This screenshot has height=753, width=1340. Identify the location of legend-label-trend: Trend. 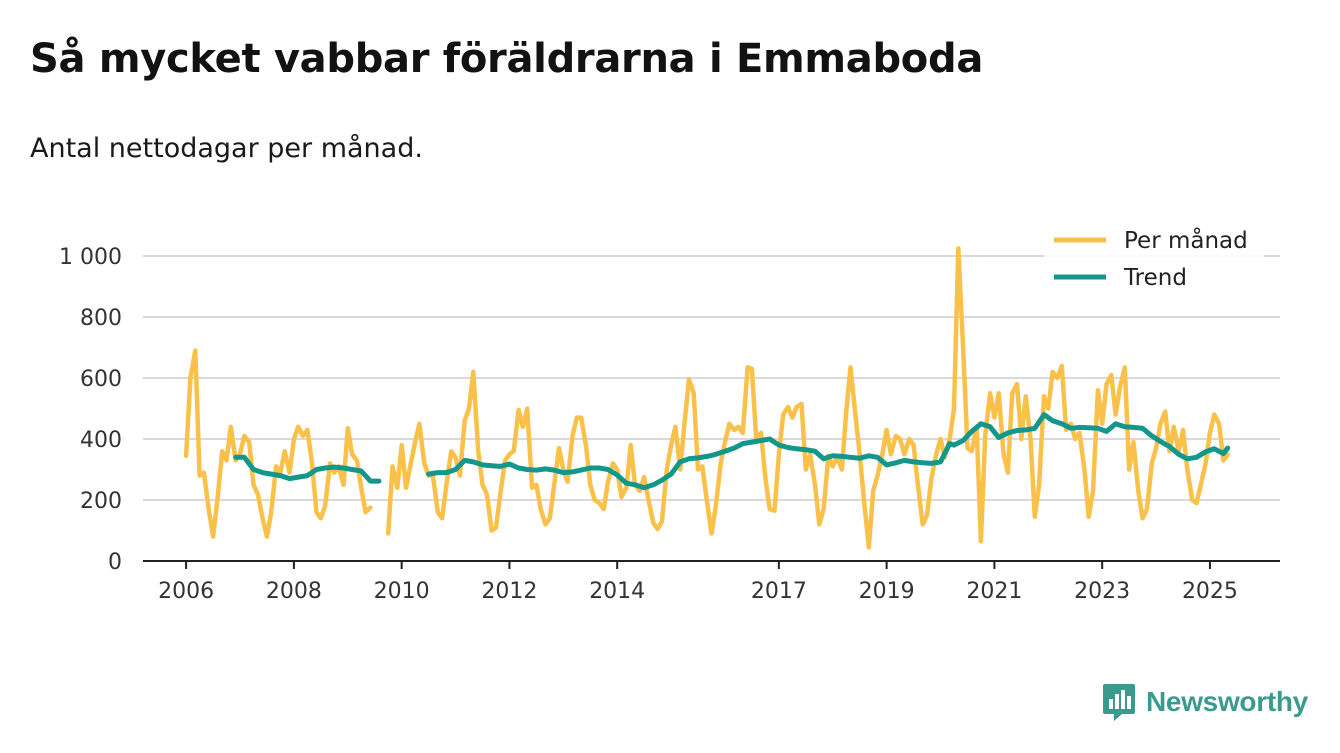
(1155, 278).